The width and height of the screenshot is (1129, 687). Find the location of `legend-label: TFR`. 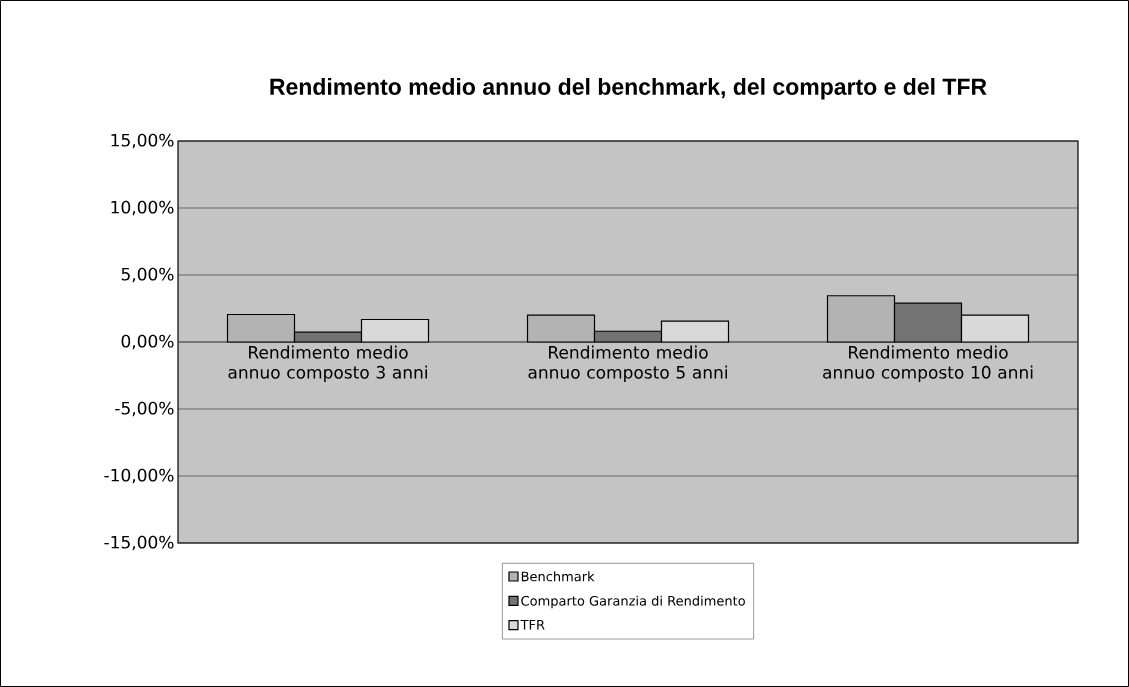

legend-label: TFR is located at coordinates (532, 625).